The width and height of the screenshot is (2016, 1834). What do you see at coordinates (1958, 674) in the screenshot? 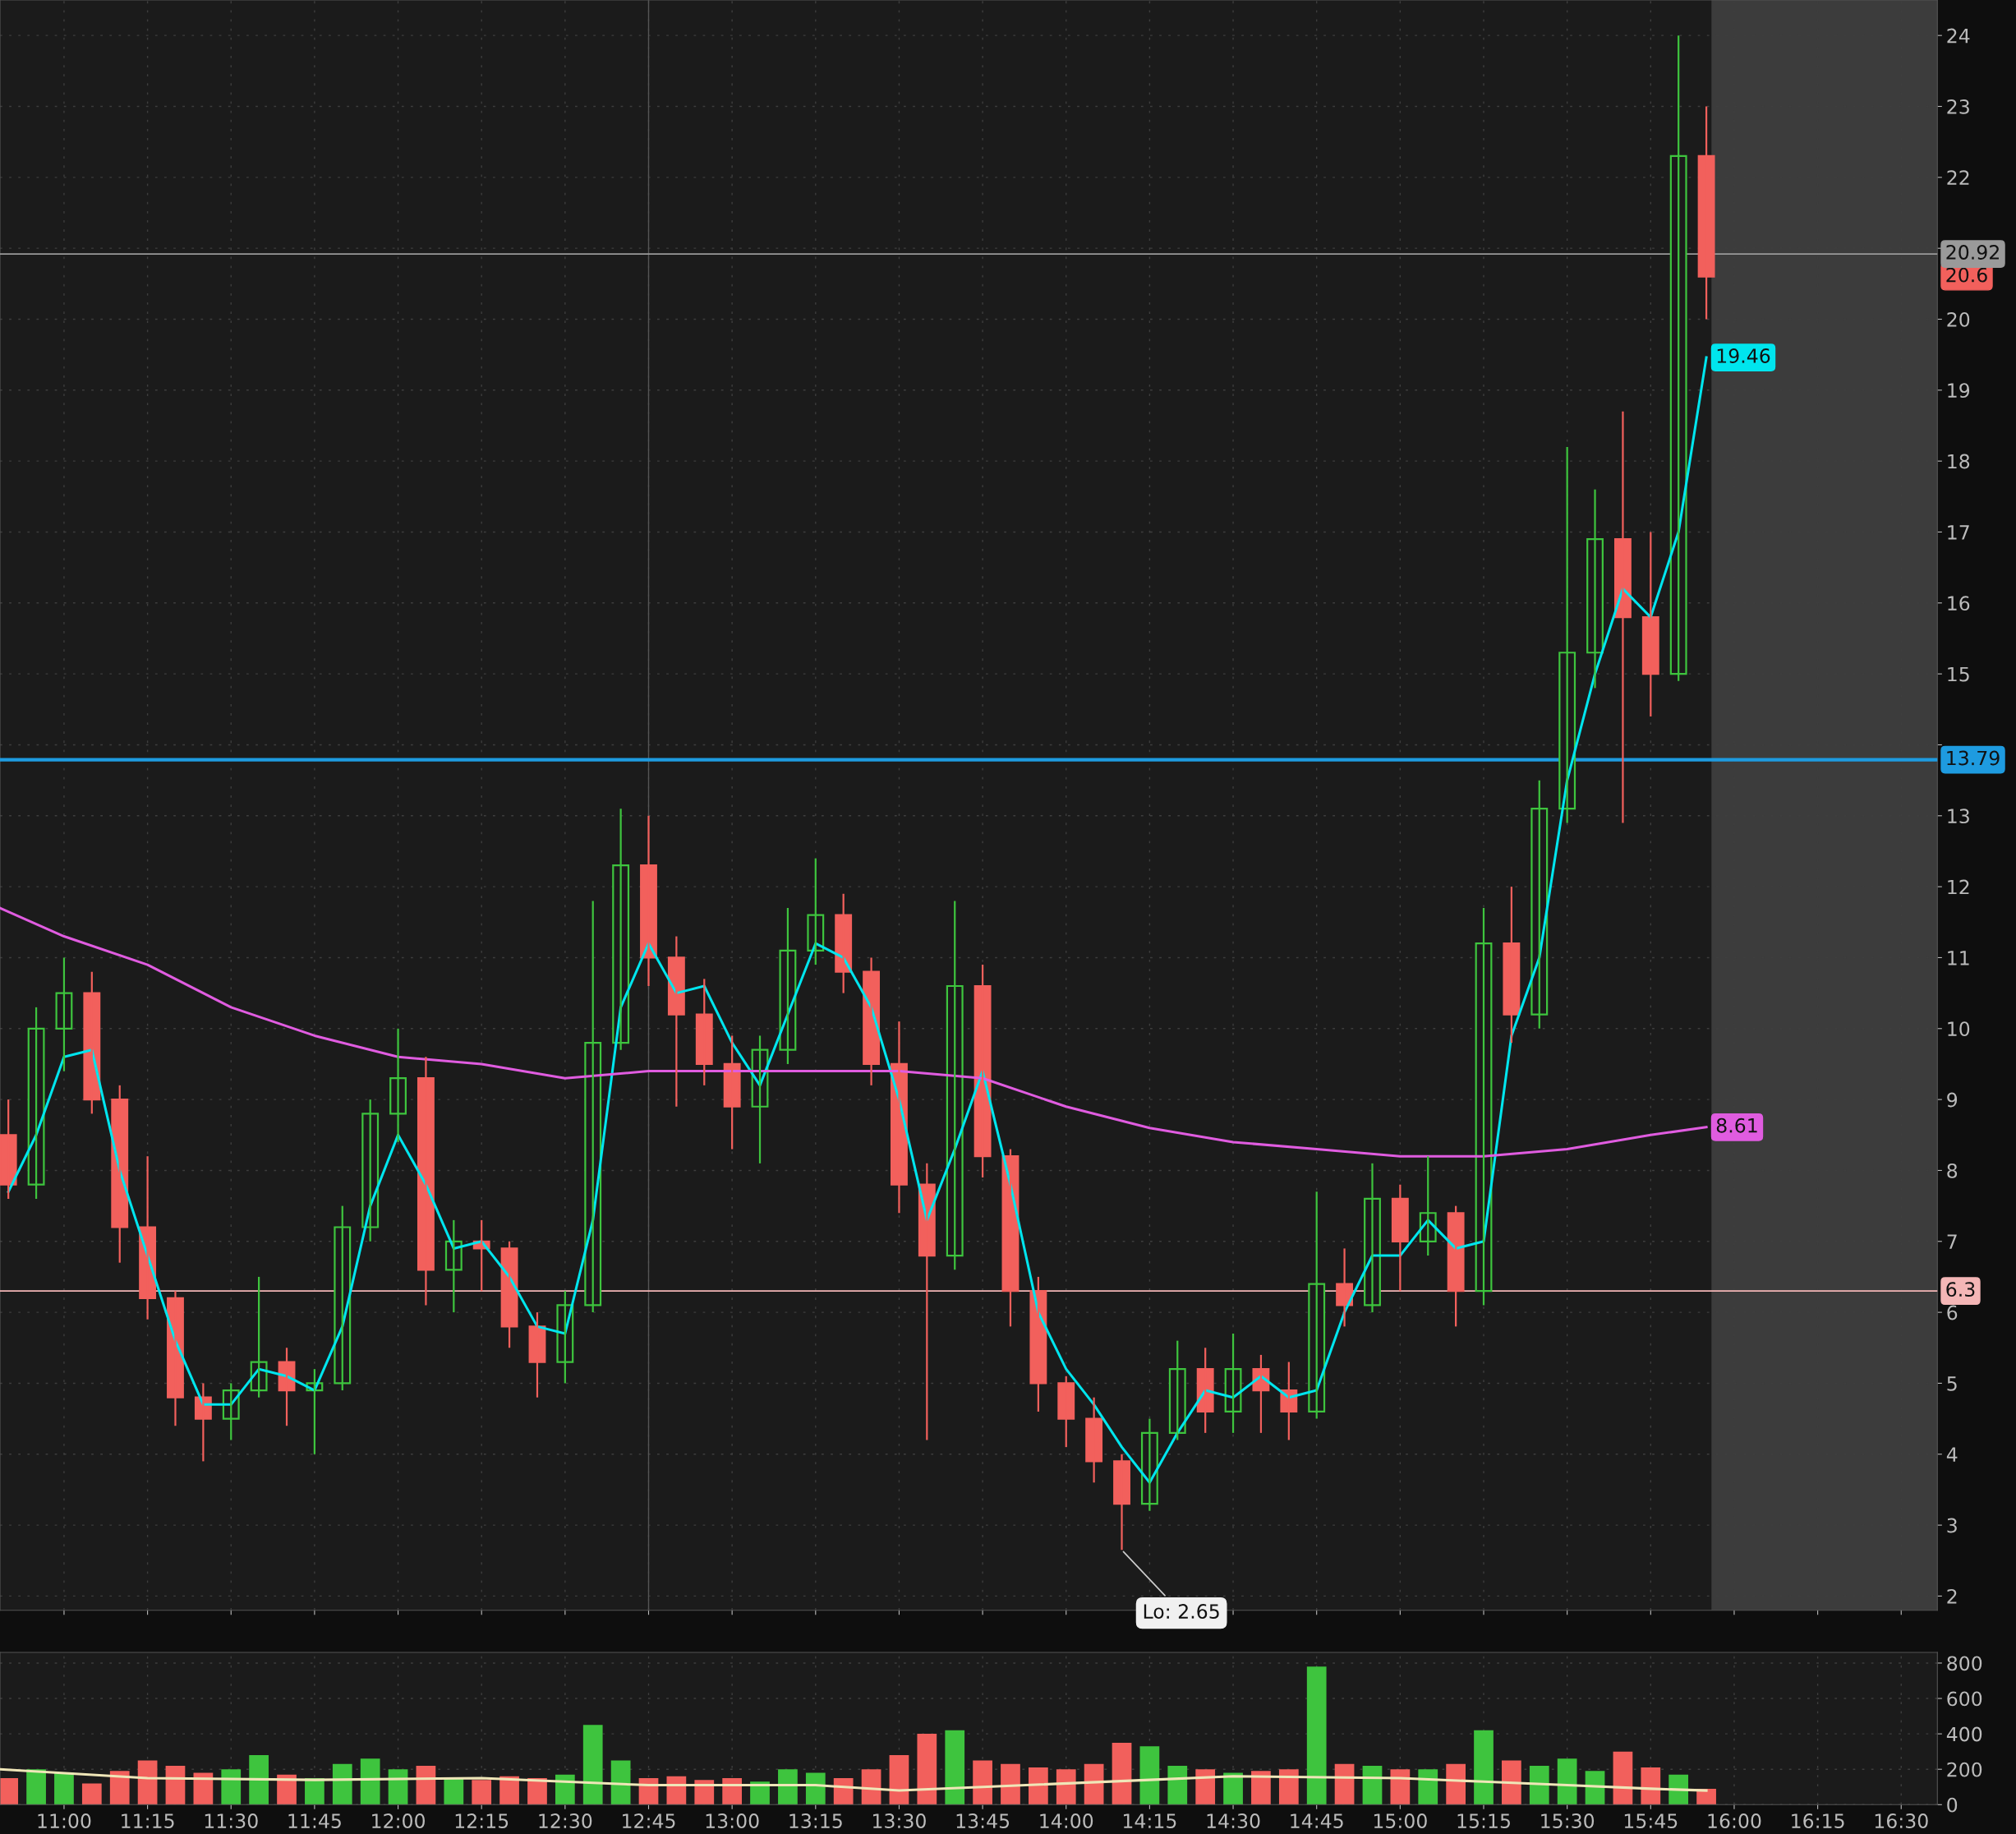
I see `y-tick-label: 15` at bounding box center [1958, 674].